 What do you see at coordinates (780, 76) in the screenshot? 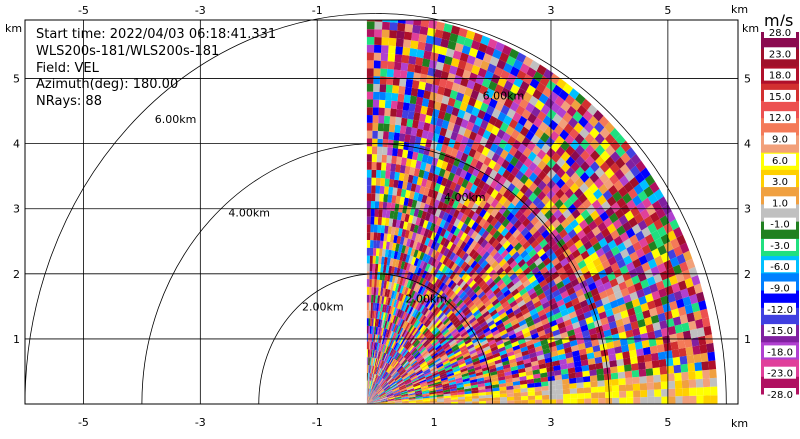
I see `colorbar-label: 18.0` at bounding box center [780, 76].